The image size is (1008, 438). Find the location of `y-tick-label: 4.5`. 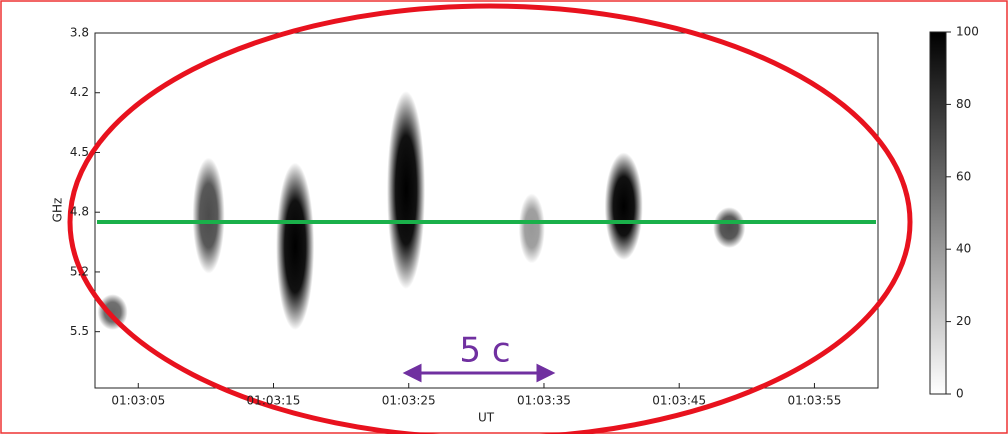

y-tick-label: 4.5 is located at coordinates (79, 152).